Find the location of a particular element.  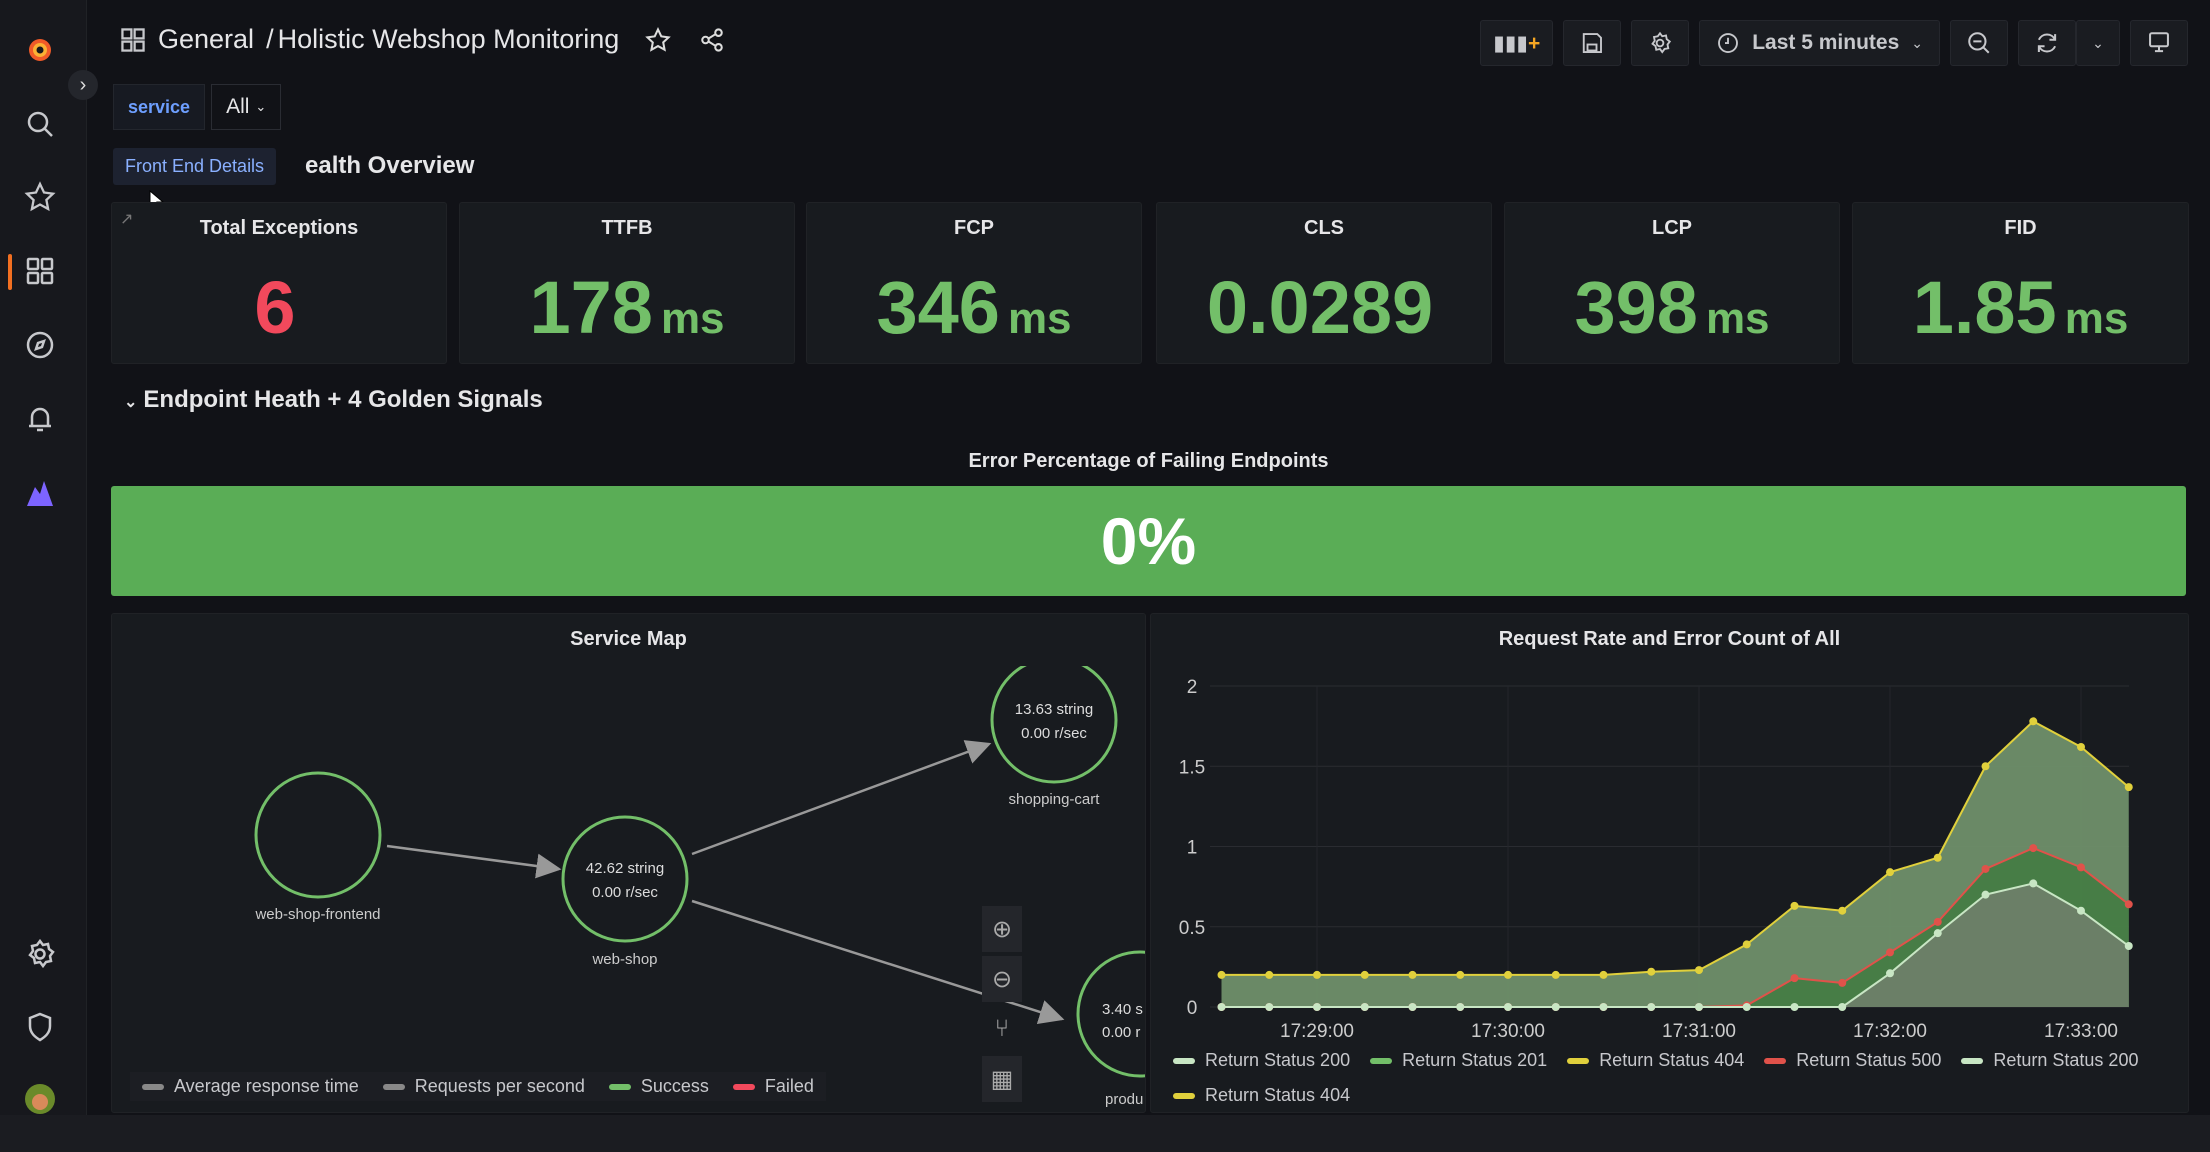

node-product: 3.40 s 0.00 r produ is located at coordinates (1111, 1029).